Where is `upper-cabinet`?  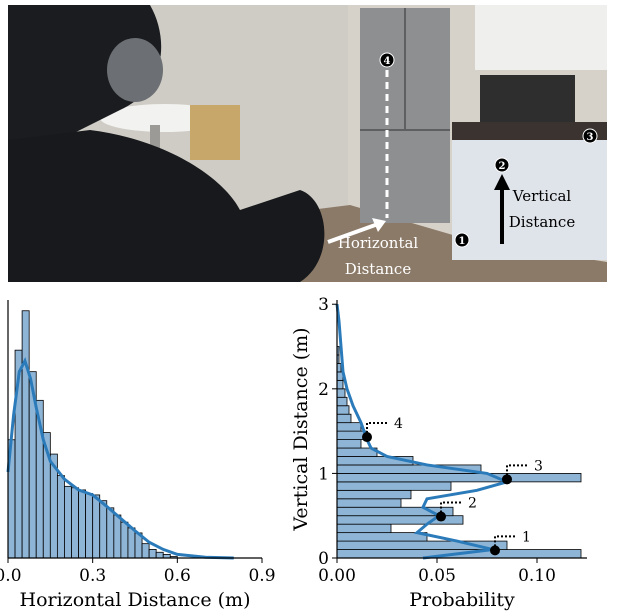 upper-cabinet is located at coordinates (541, 37).